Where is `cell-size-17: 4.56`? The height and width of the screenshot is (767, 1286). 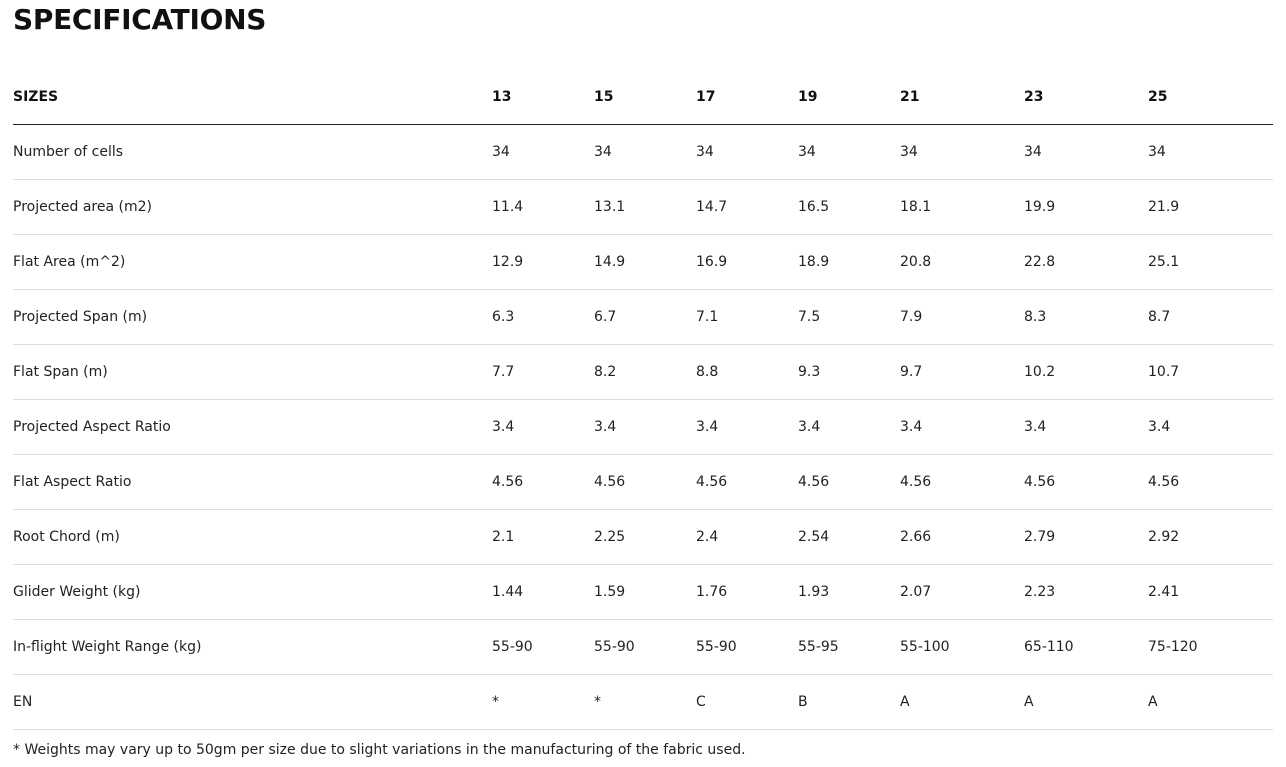 cell-size-17: 4.56 is located at coordinates (747, 482).